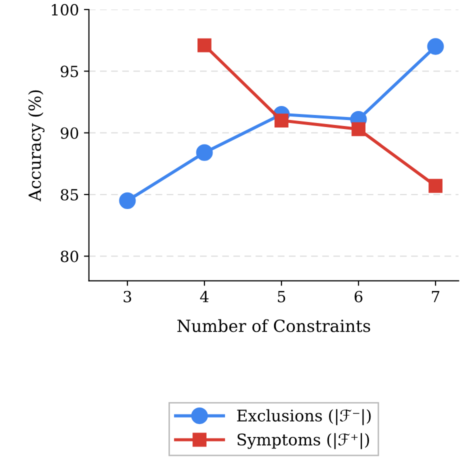 This screenshot has width=468, height=476. I want to click on y-axis-title: Accuracy (%), so click(36, 146).